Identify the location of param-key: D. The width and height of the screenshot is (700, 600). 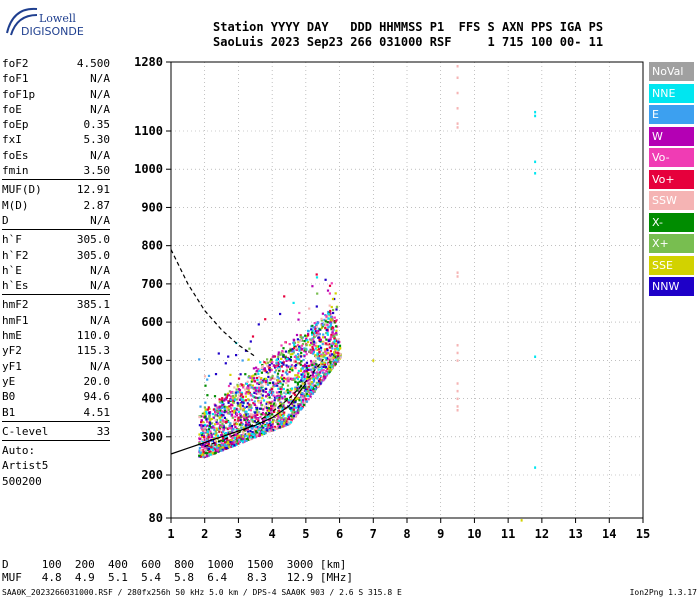
(5, 220).